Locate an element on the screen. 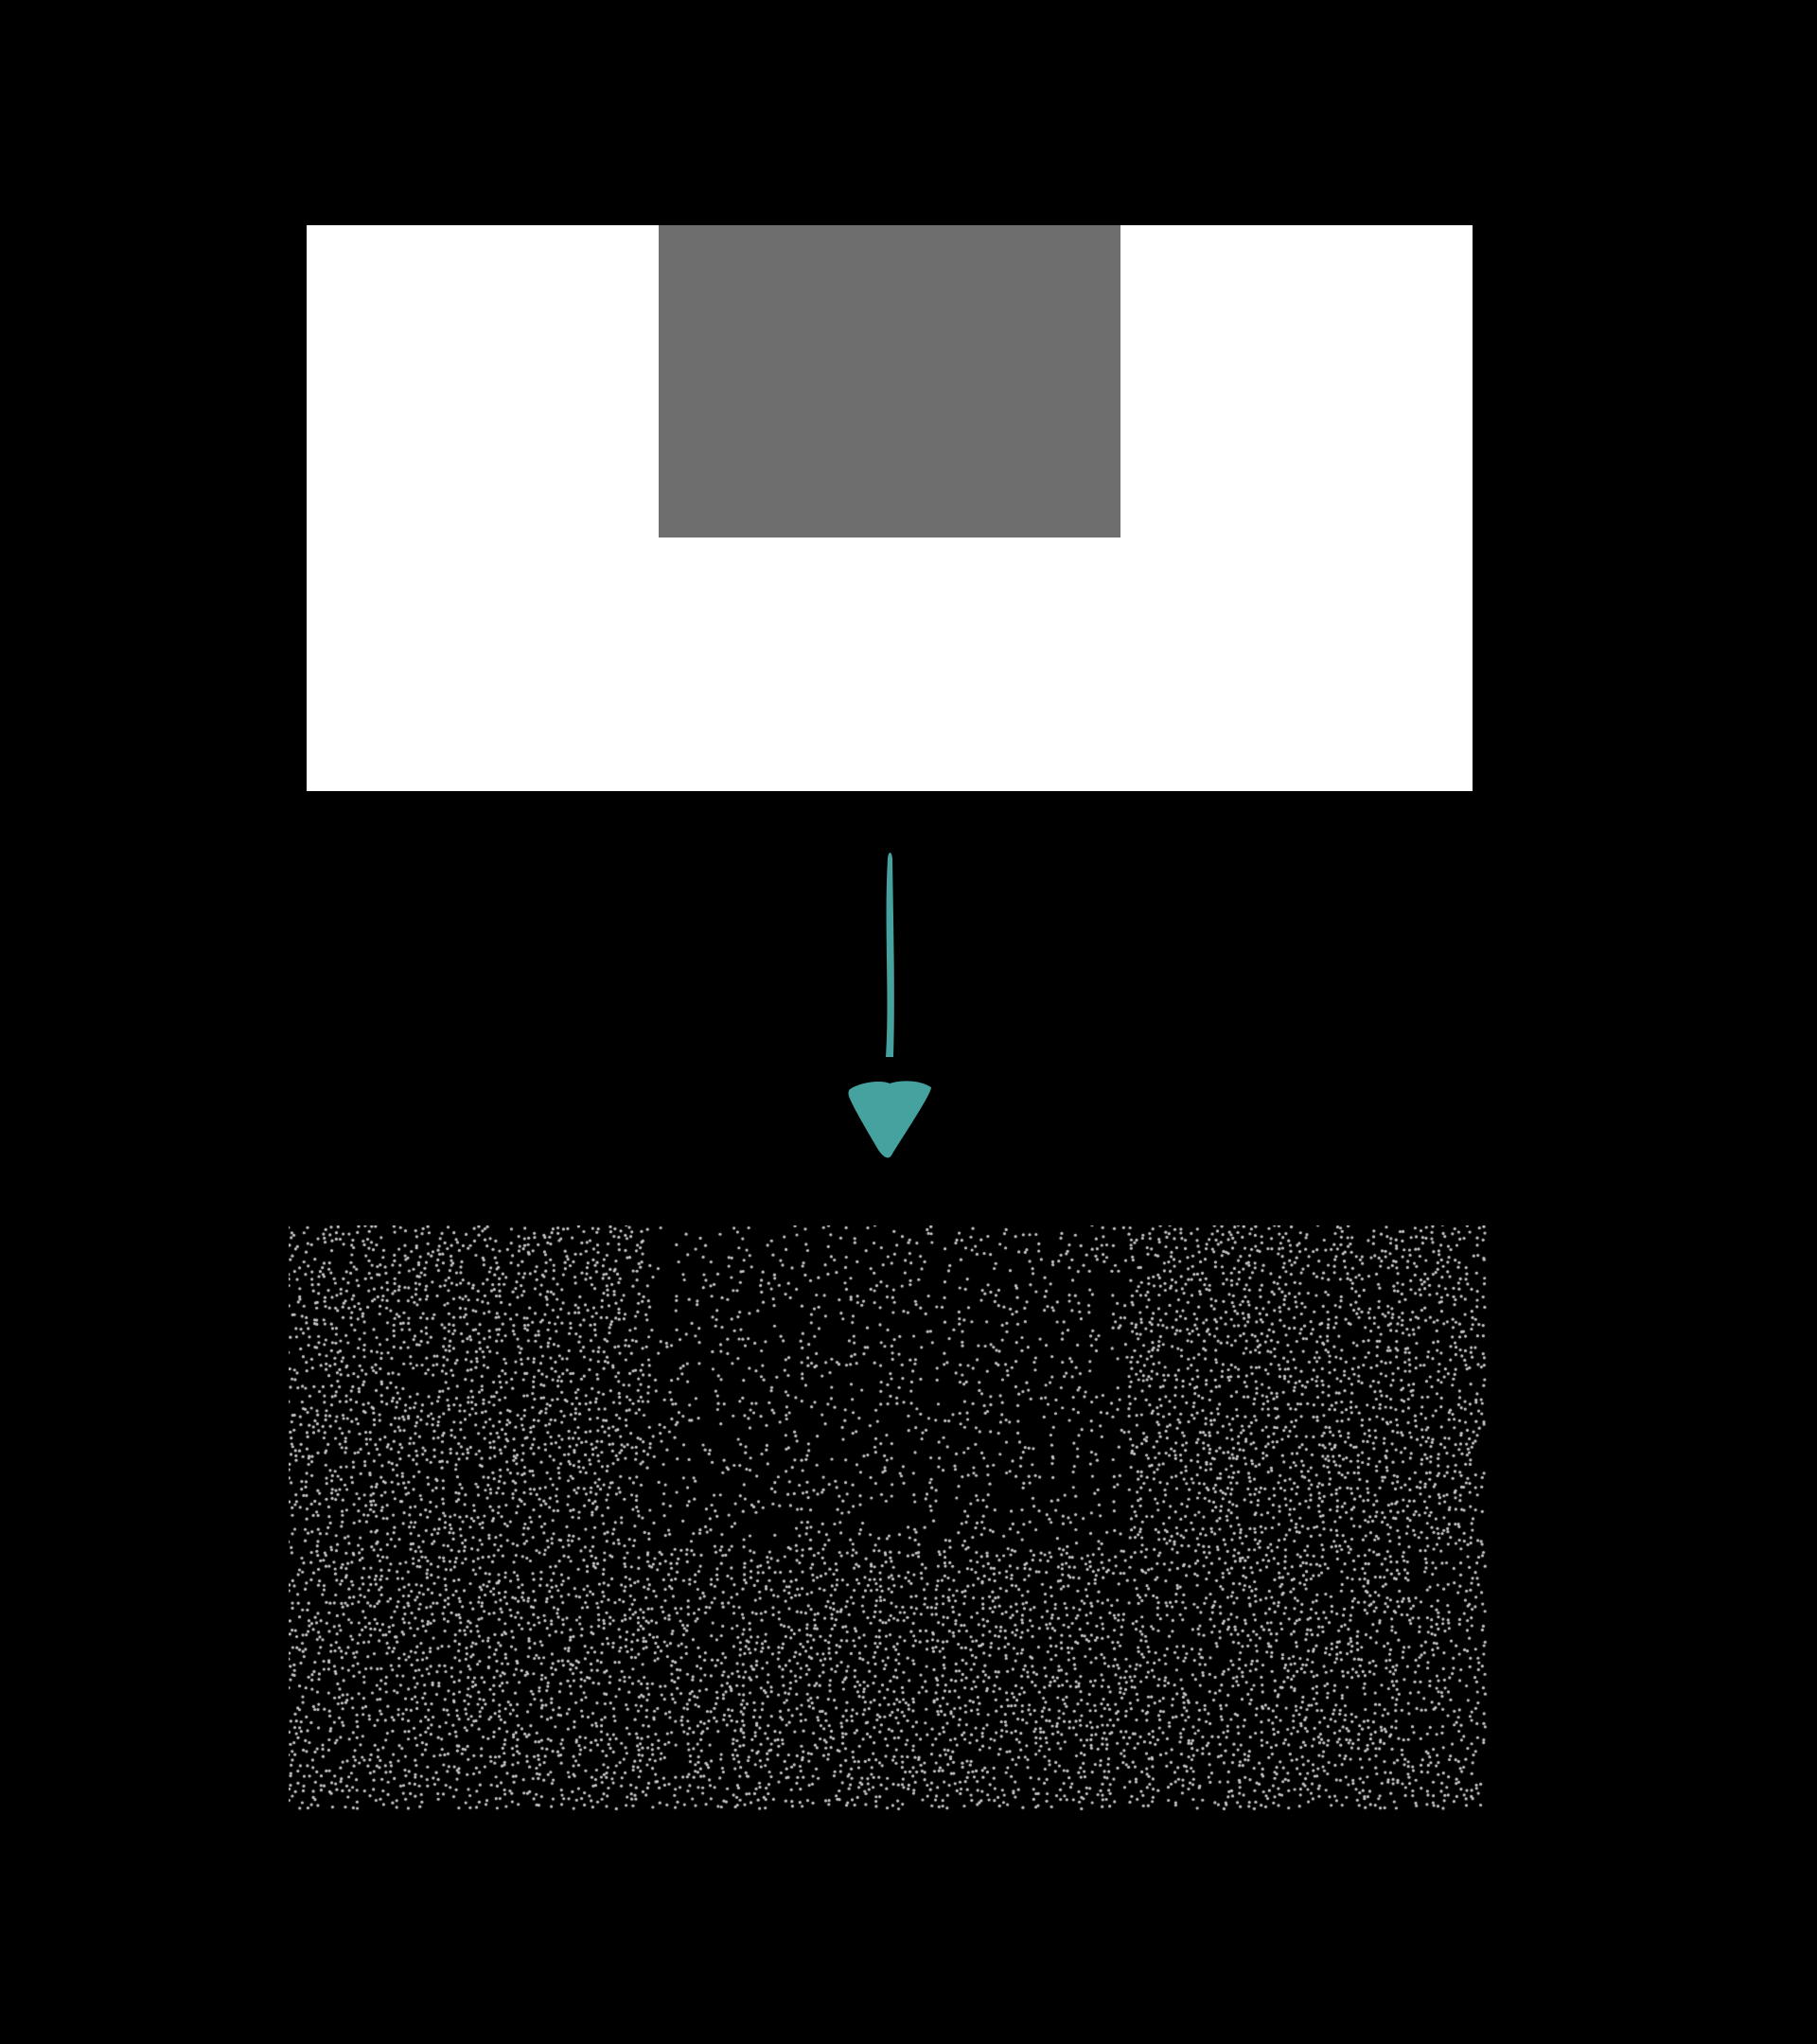  down-arrow-icon is located at coordinates (889, 1005).